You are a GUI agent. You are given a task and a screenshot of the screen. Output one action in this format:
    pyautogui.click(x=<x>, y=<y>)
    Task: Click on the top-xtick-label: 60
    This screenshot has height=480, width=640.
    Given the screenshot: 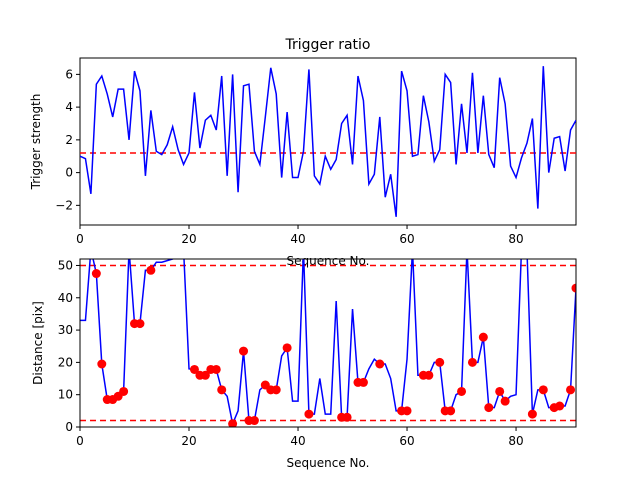 What is the action you would take?
    pyautogui.click(x=406, y=239)
    